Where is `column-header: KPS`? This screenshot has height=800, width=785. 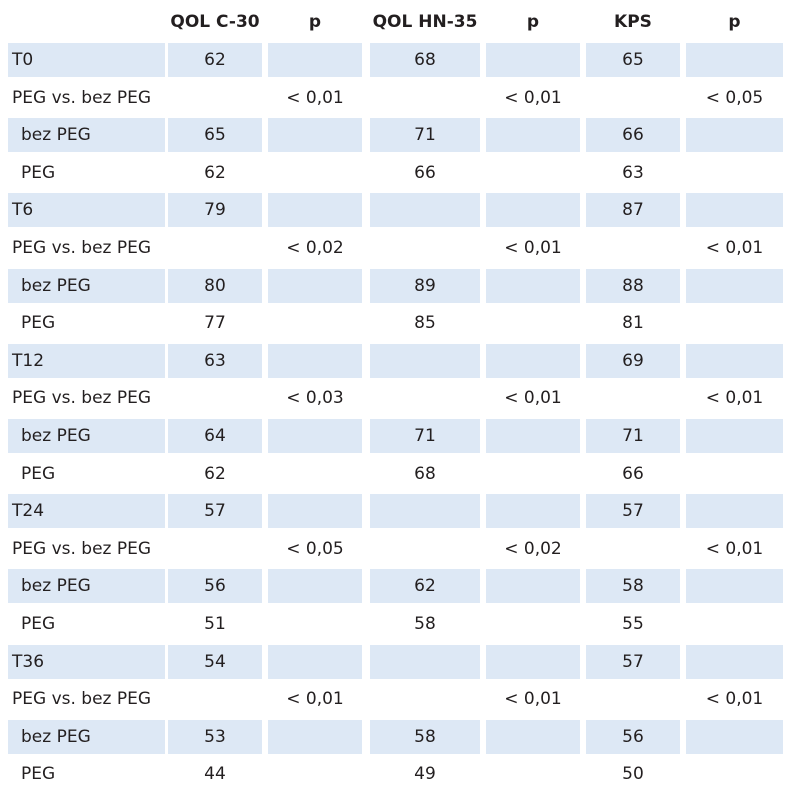 column-header: KPS is located at coordinates (633, 22).